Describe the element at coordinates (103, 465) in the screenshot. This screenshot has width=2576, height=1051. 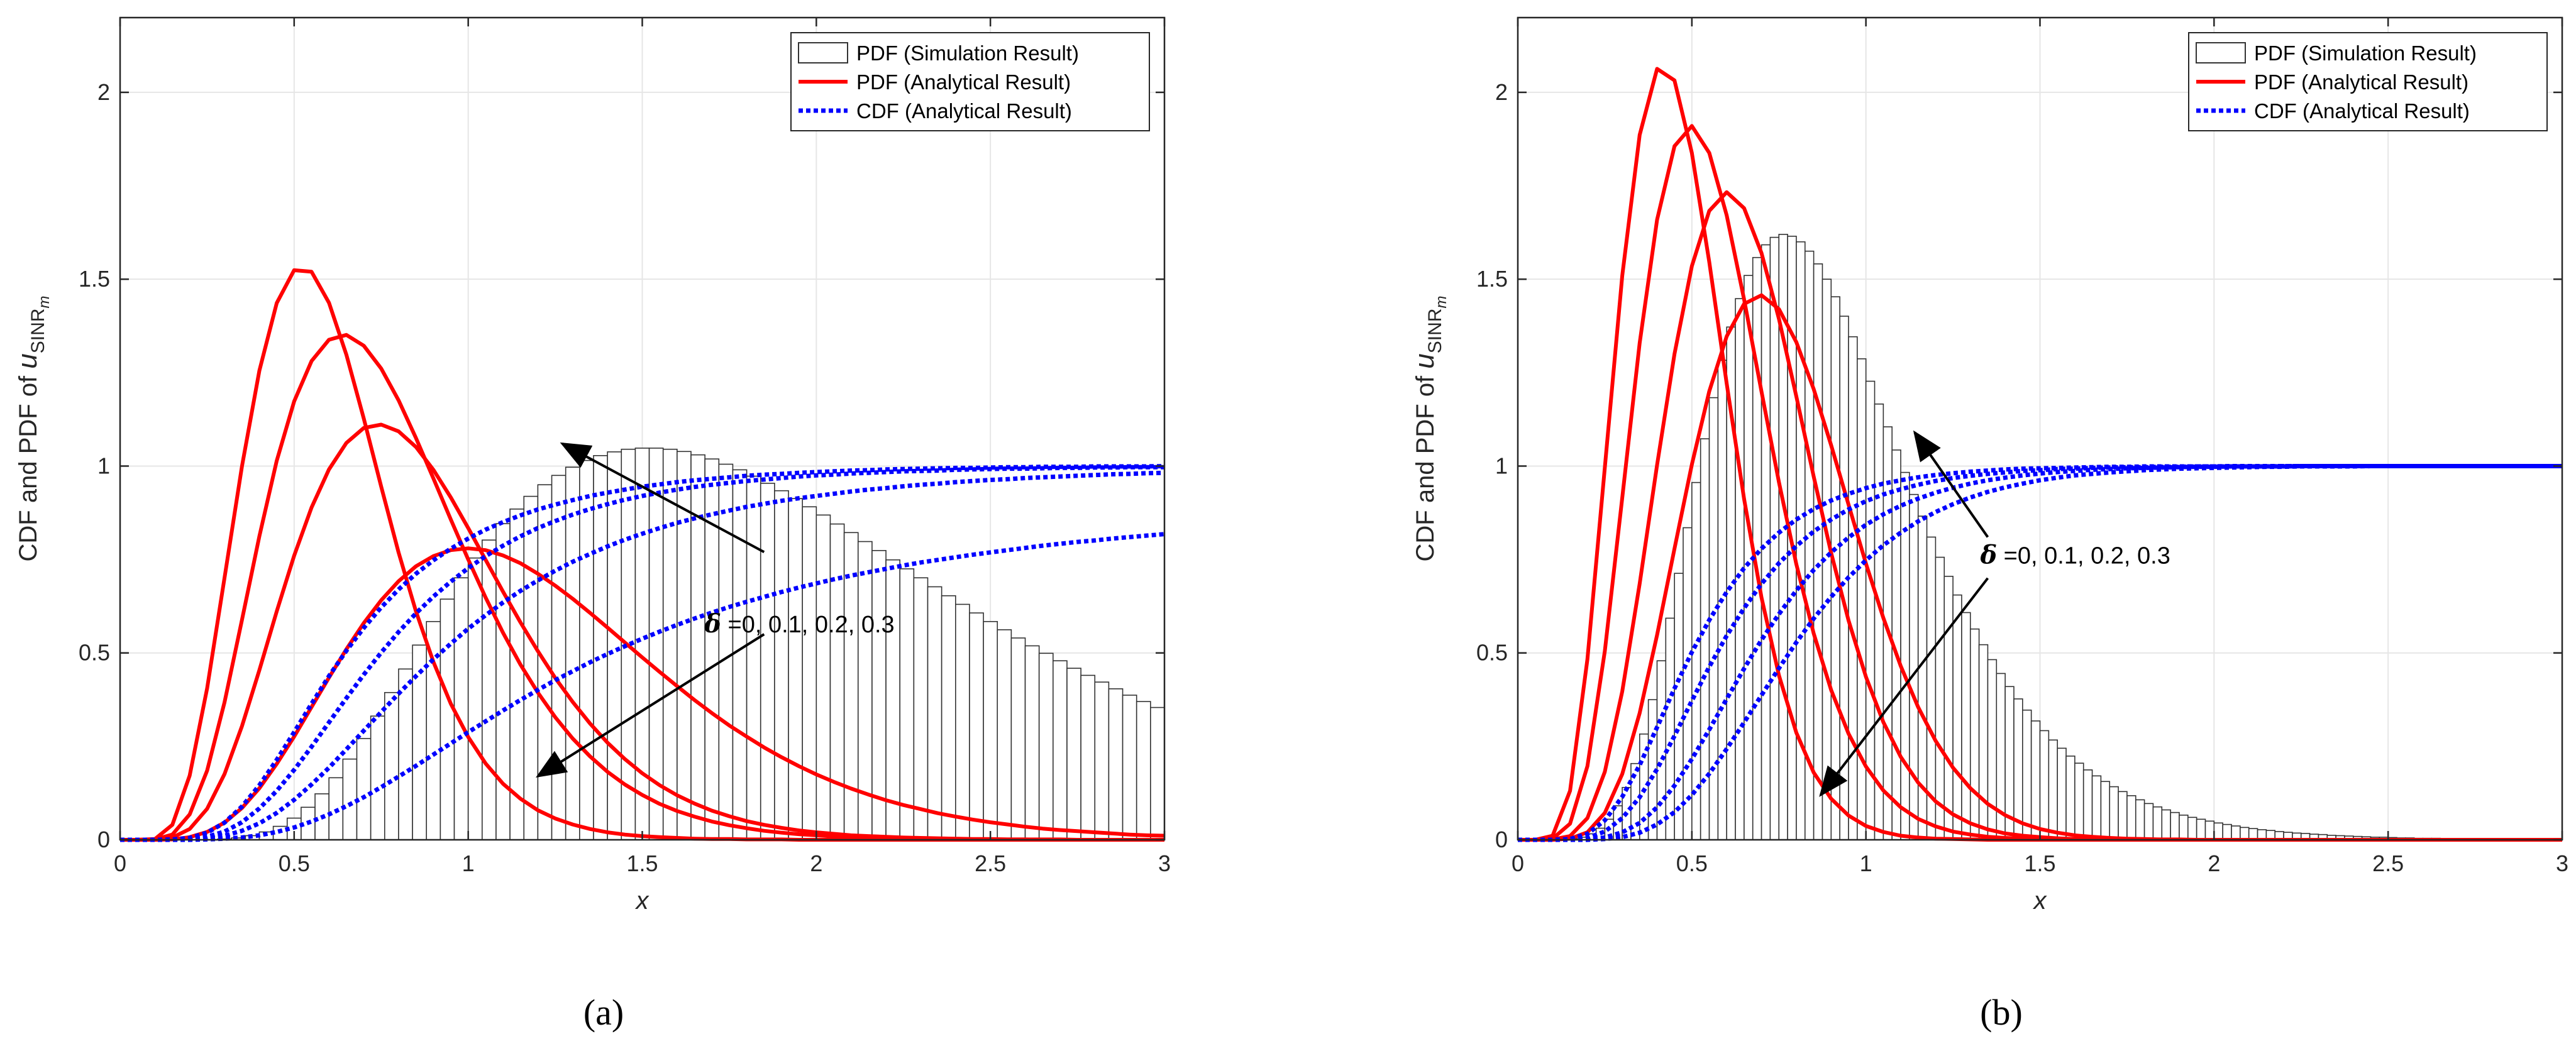
I see `y-tick-label: 1` at that location.